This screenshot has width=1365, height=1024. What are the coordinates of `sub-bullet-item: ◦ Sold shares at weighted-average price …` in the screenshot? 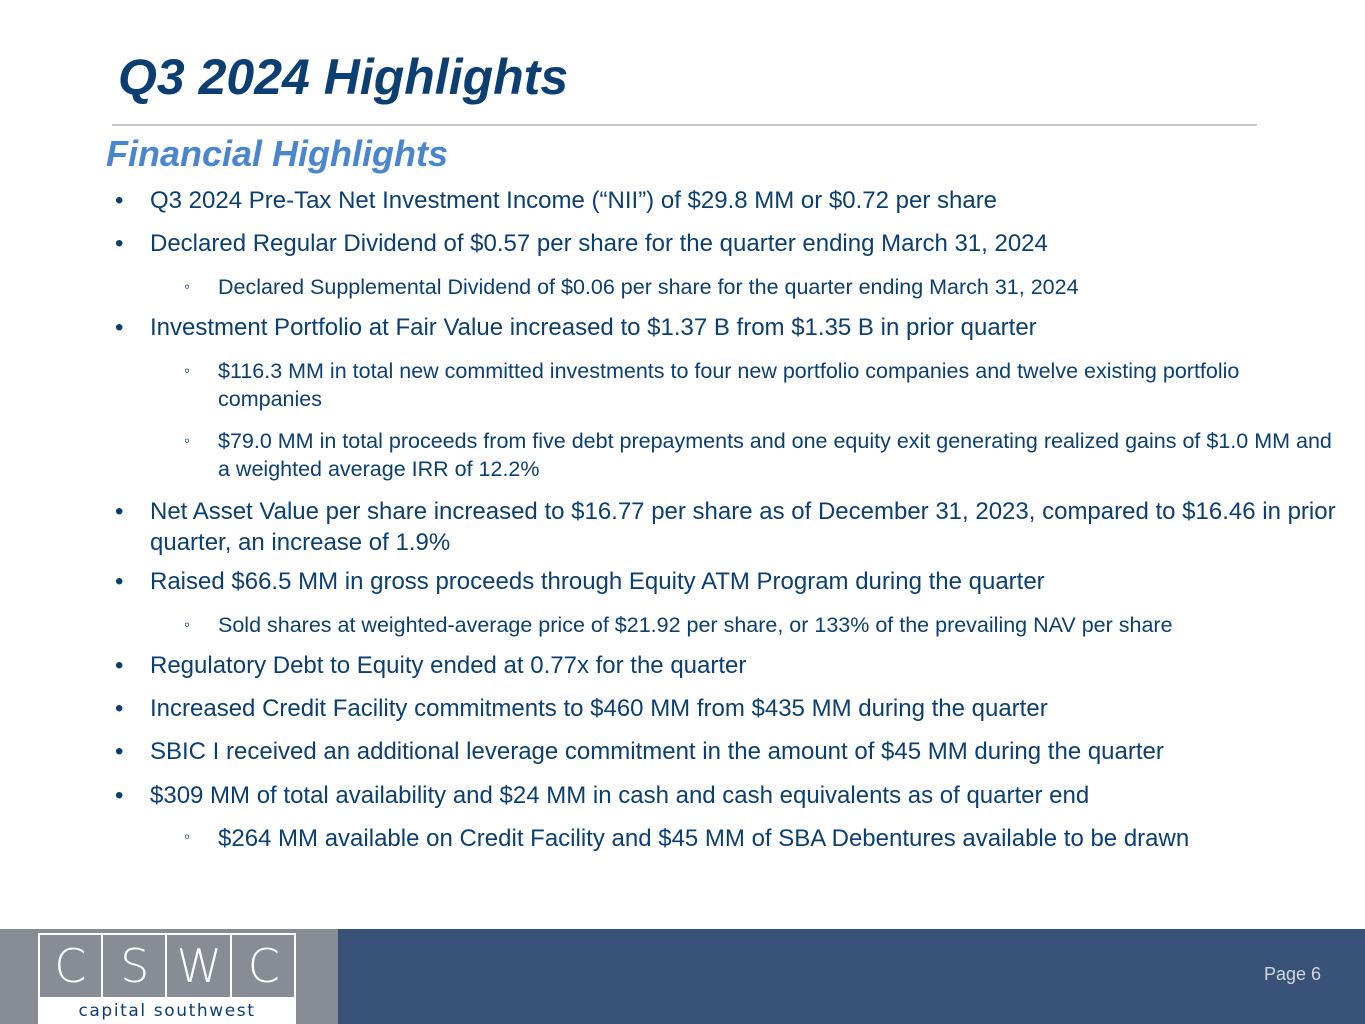 It's located at (763, 626).